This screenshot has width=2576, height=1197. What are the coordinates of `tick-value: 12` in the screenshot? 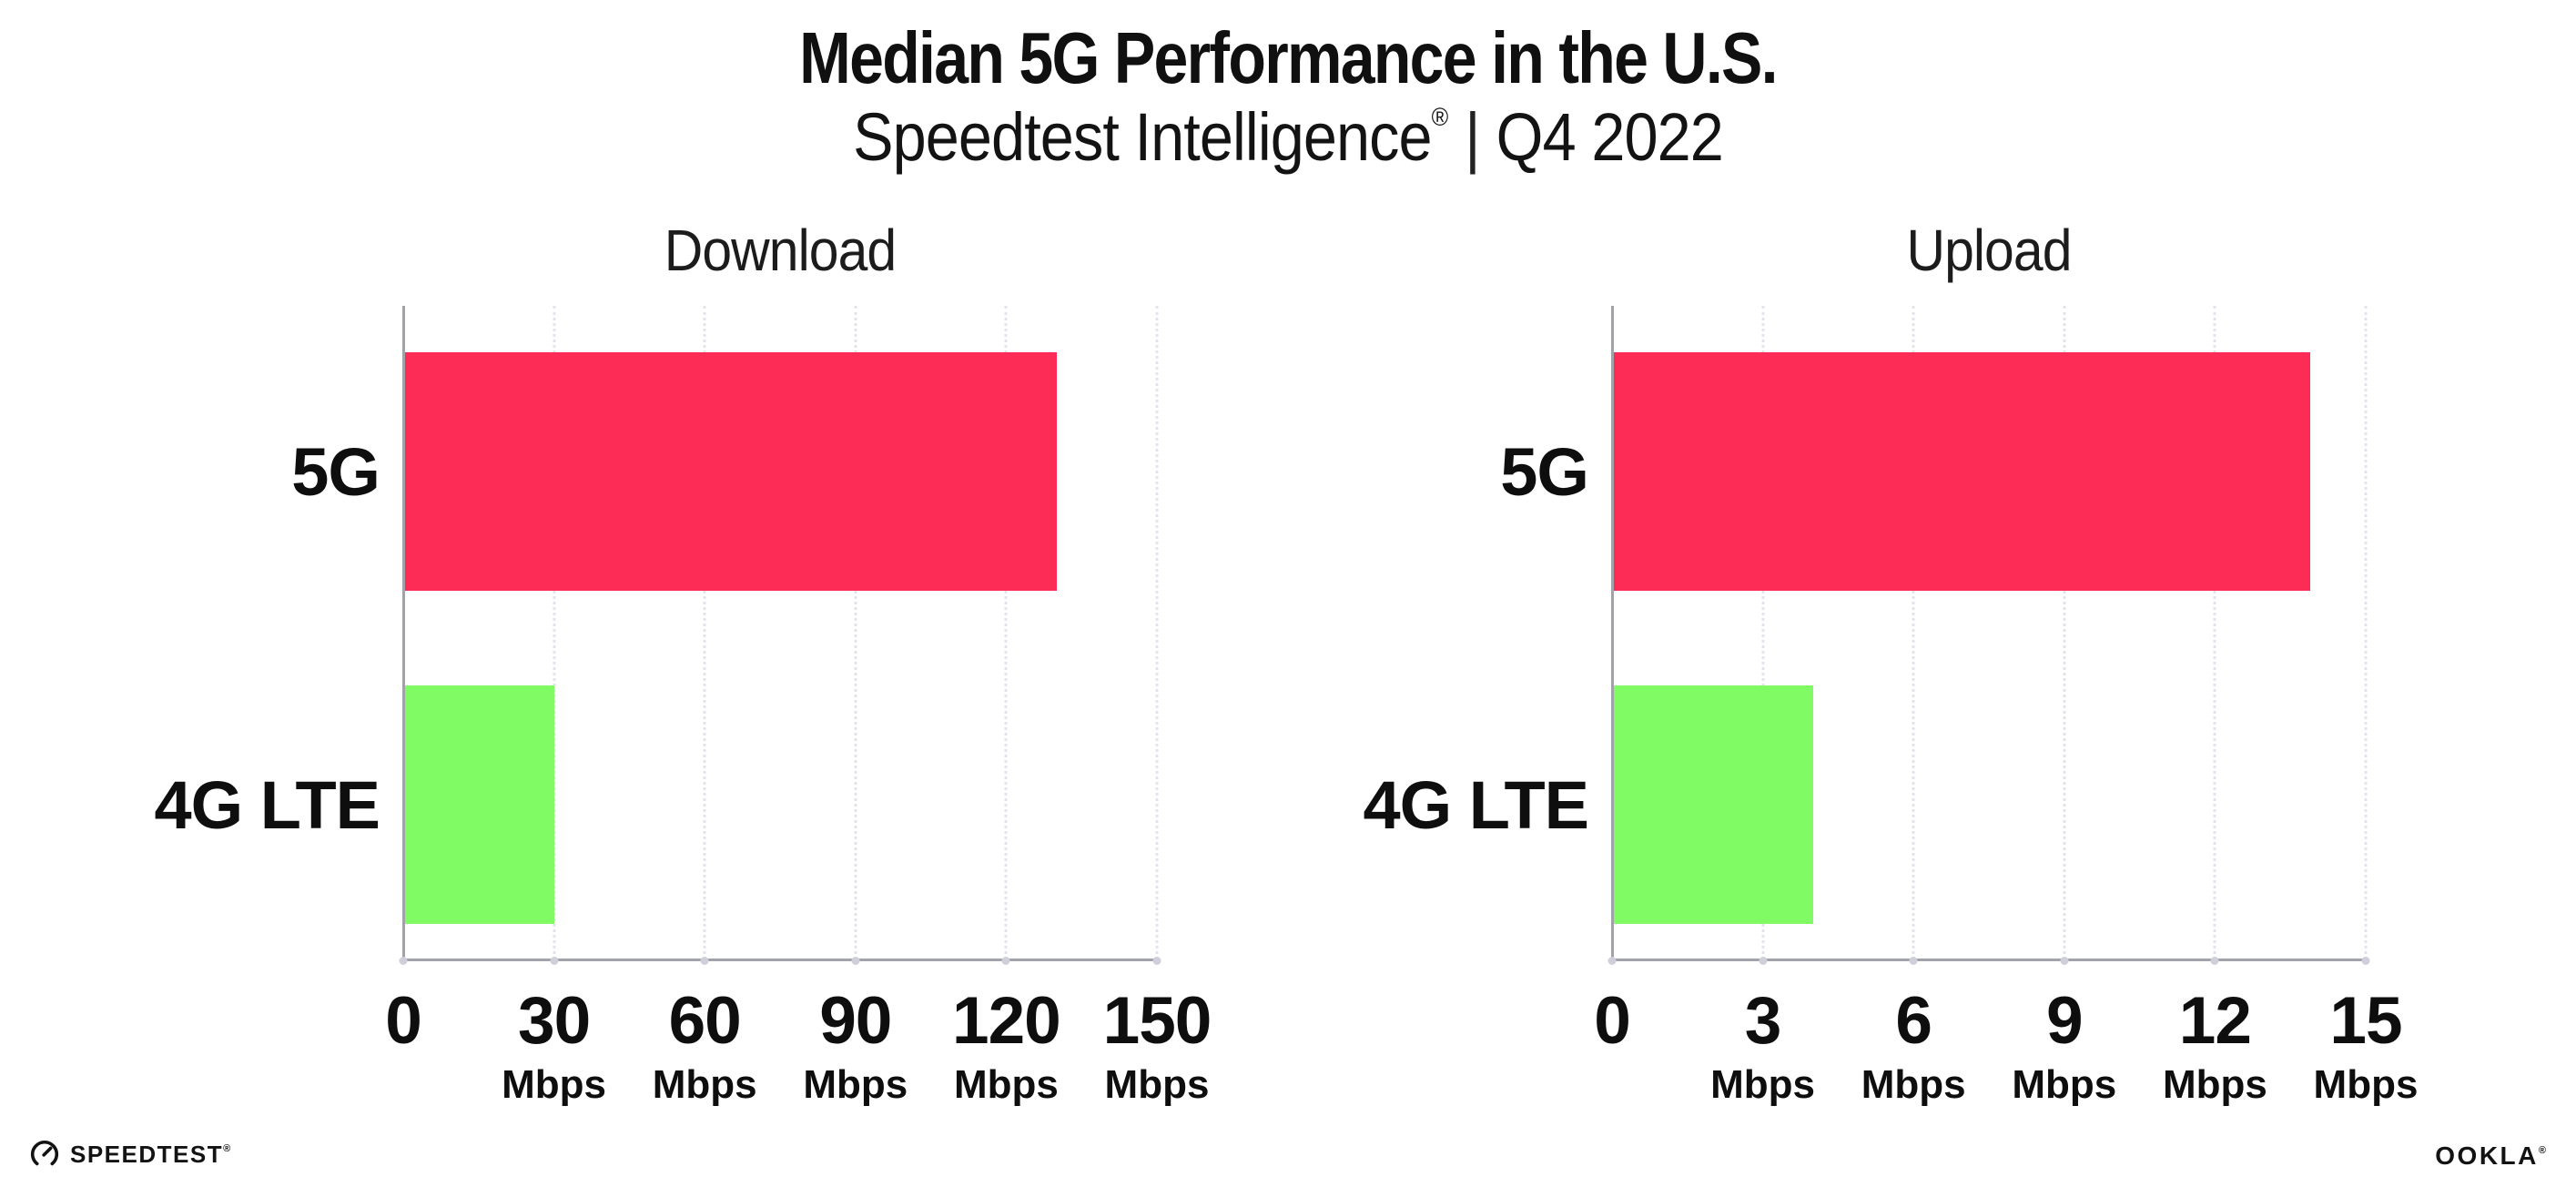 It's located at (2215, 1021).